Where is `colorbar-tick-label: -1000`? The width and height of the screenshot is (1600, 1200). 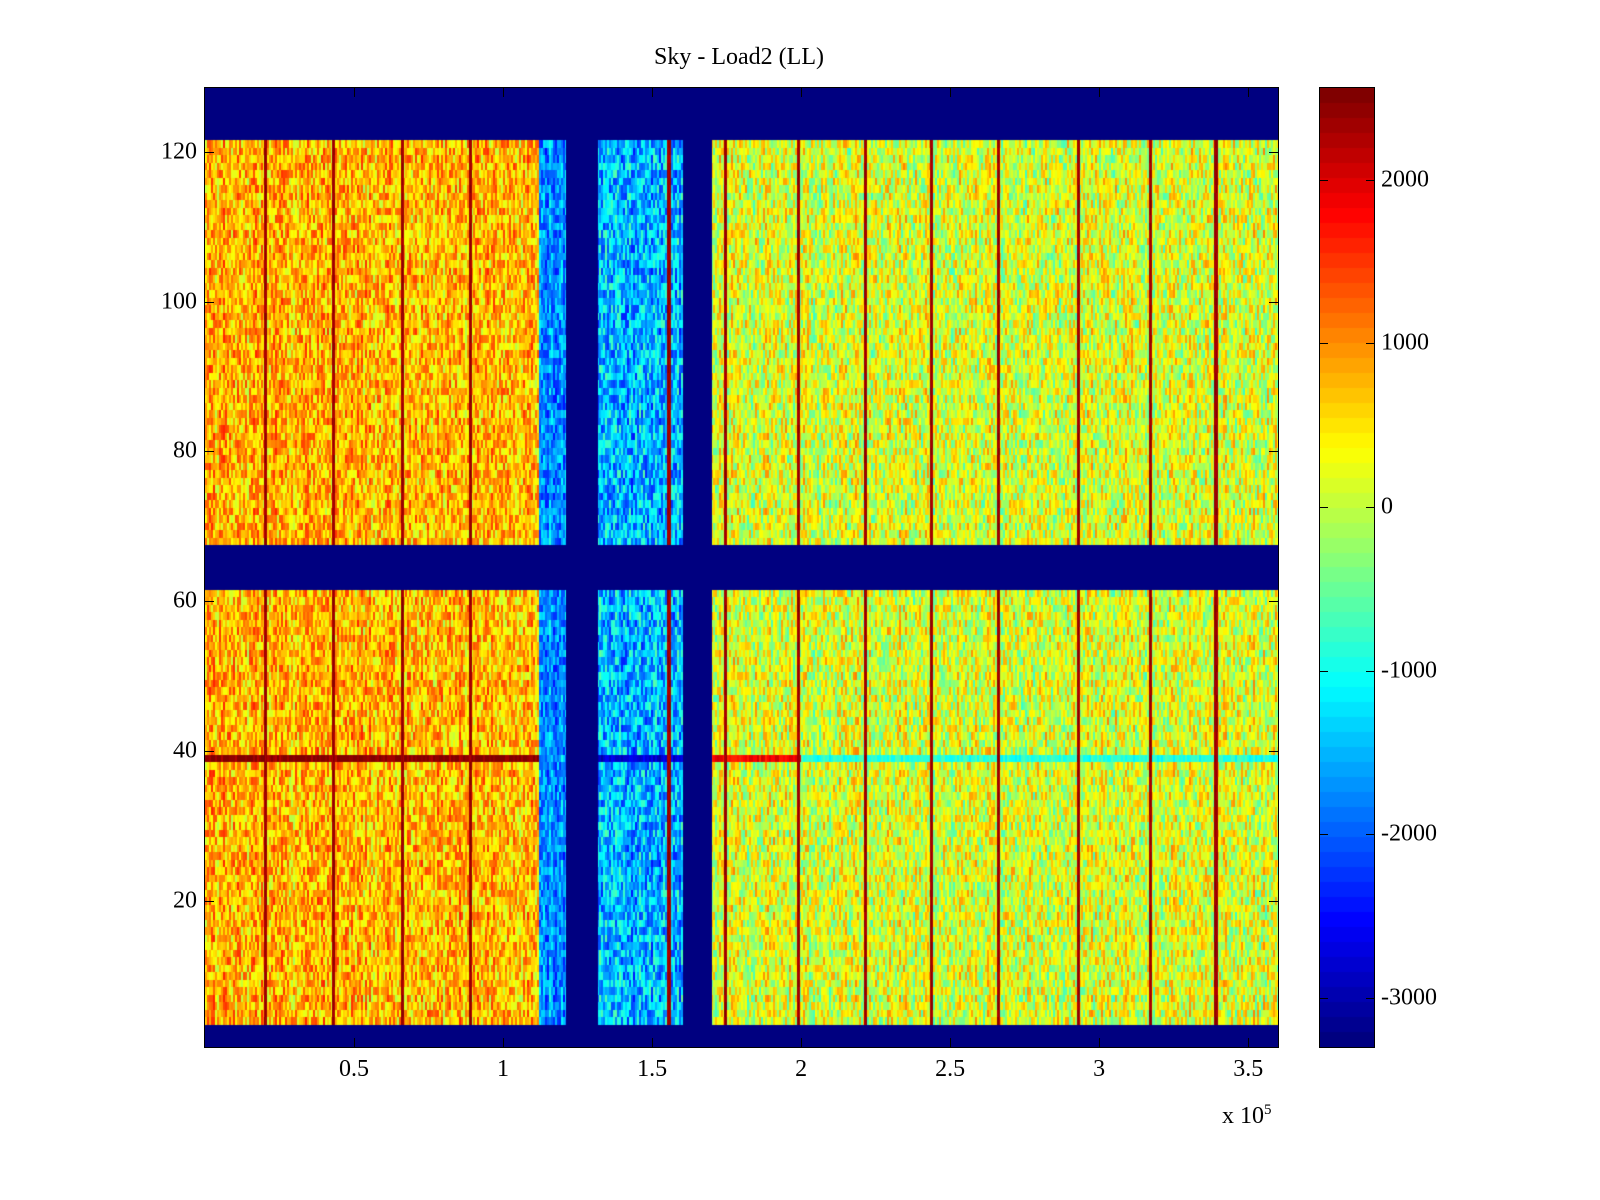 colorbar-tick-label: -1000 is located at coordinates (1409, 670).